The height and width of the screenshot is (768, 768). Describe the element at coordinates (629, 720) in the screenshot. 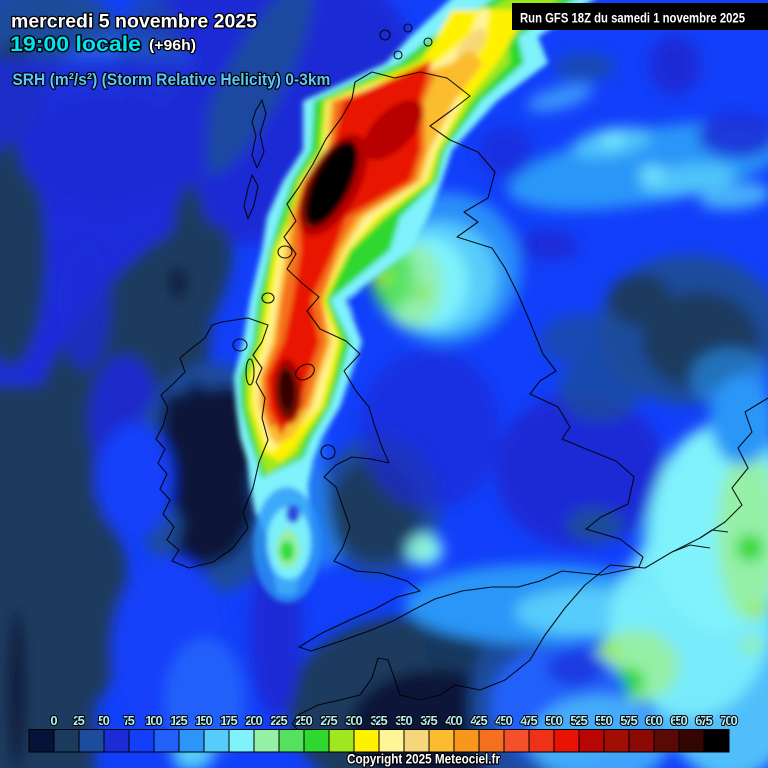

I see `svg-text: 575` at that location.